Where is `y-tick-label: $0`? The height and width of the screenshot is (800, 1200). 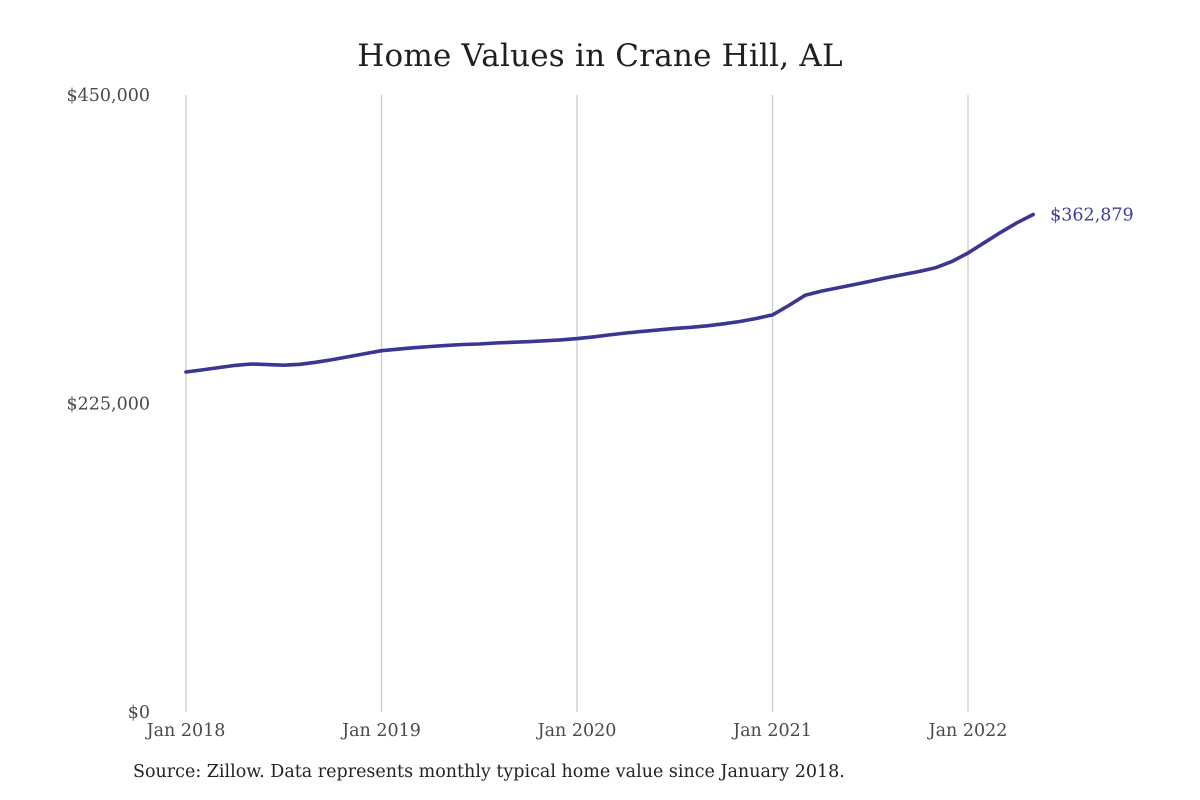
y-tick-label: $0 is located at coordinates (139, 713).